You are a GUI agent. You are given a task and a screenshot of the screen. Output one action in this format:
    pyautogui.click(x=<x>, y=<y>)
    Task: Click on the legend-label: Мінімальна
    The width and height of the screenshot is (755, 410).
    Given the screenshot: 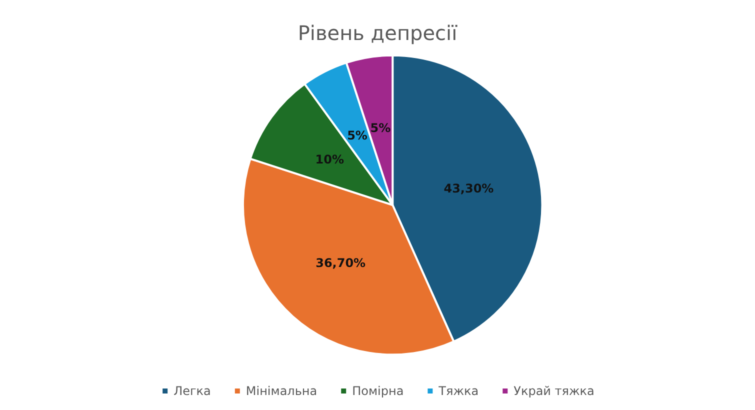 What is the action you would take?
    pyautogui.click(x=282, y=391)
    